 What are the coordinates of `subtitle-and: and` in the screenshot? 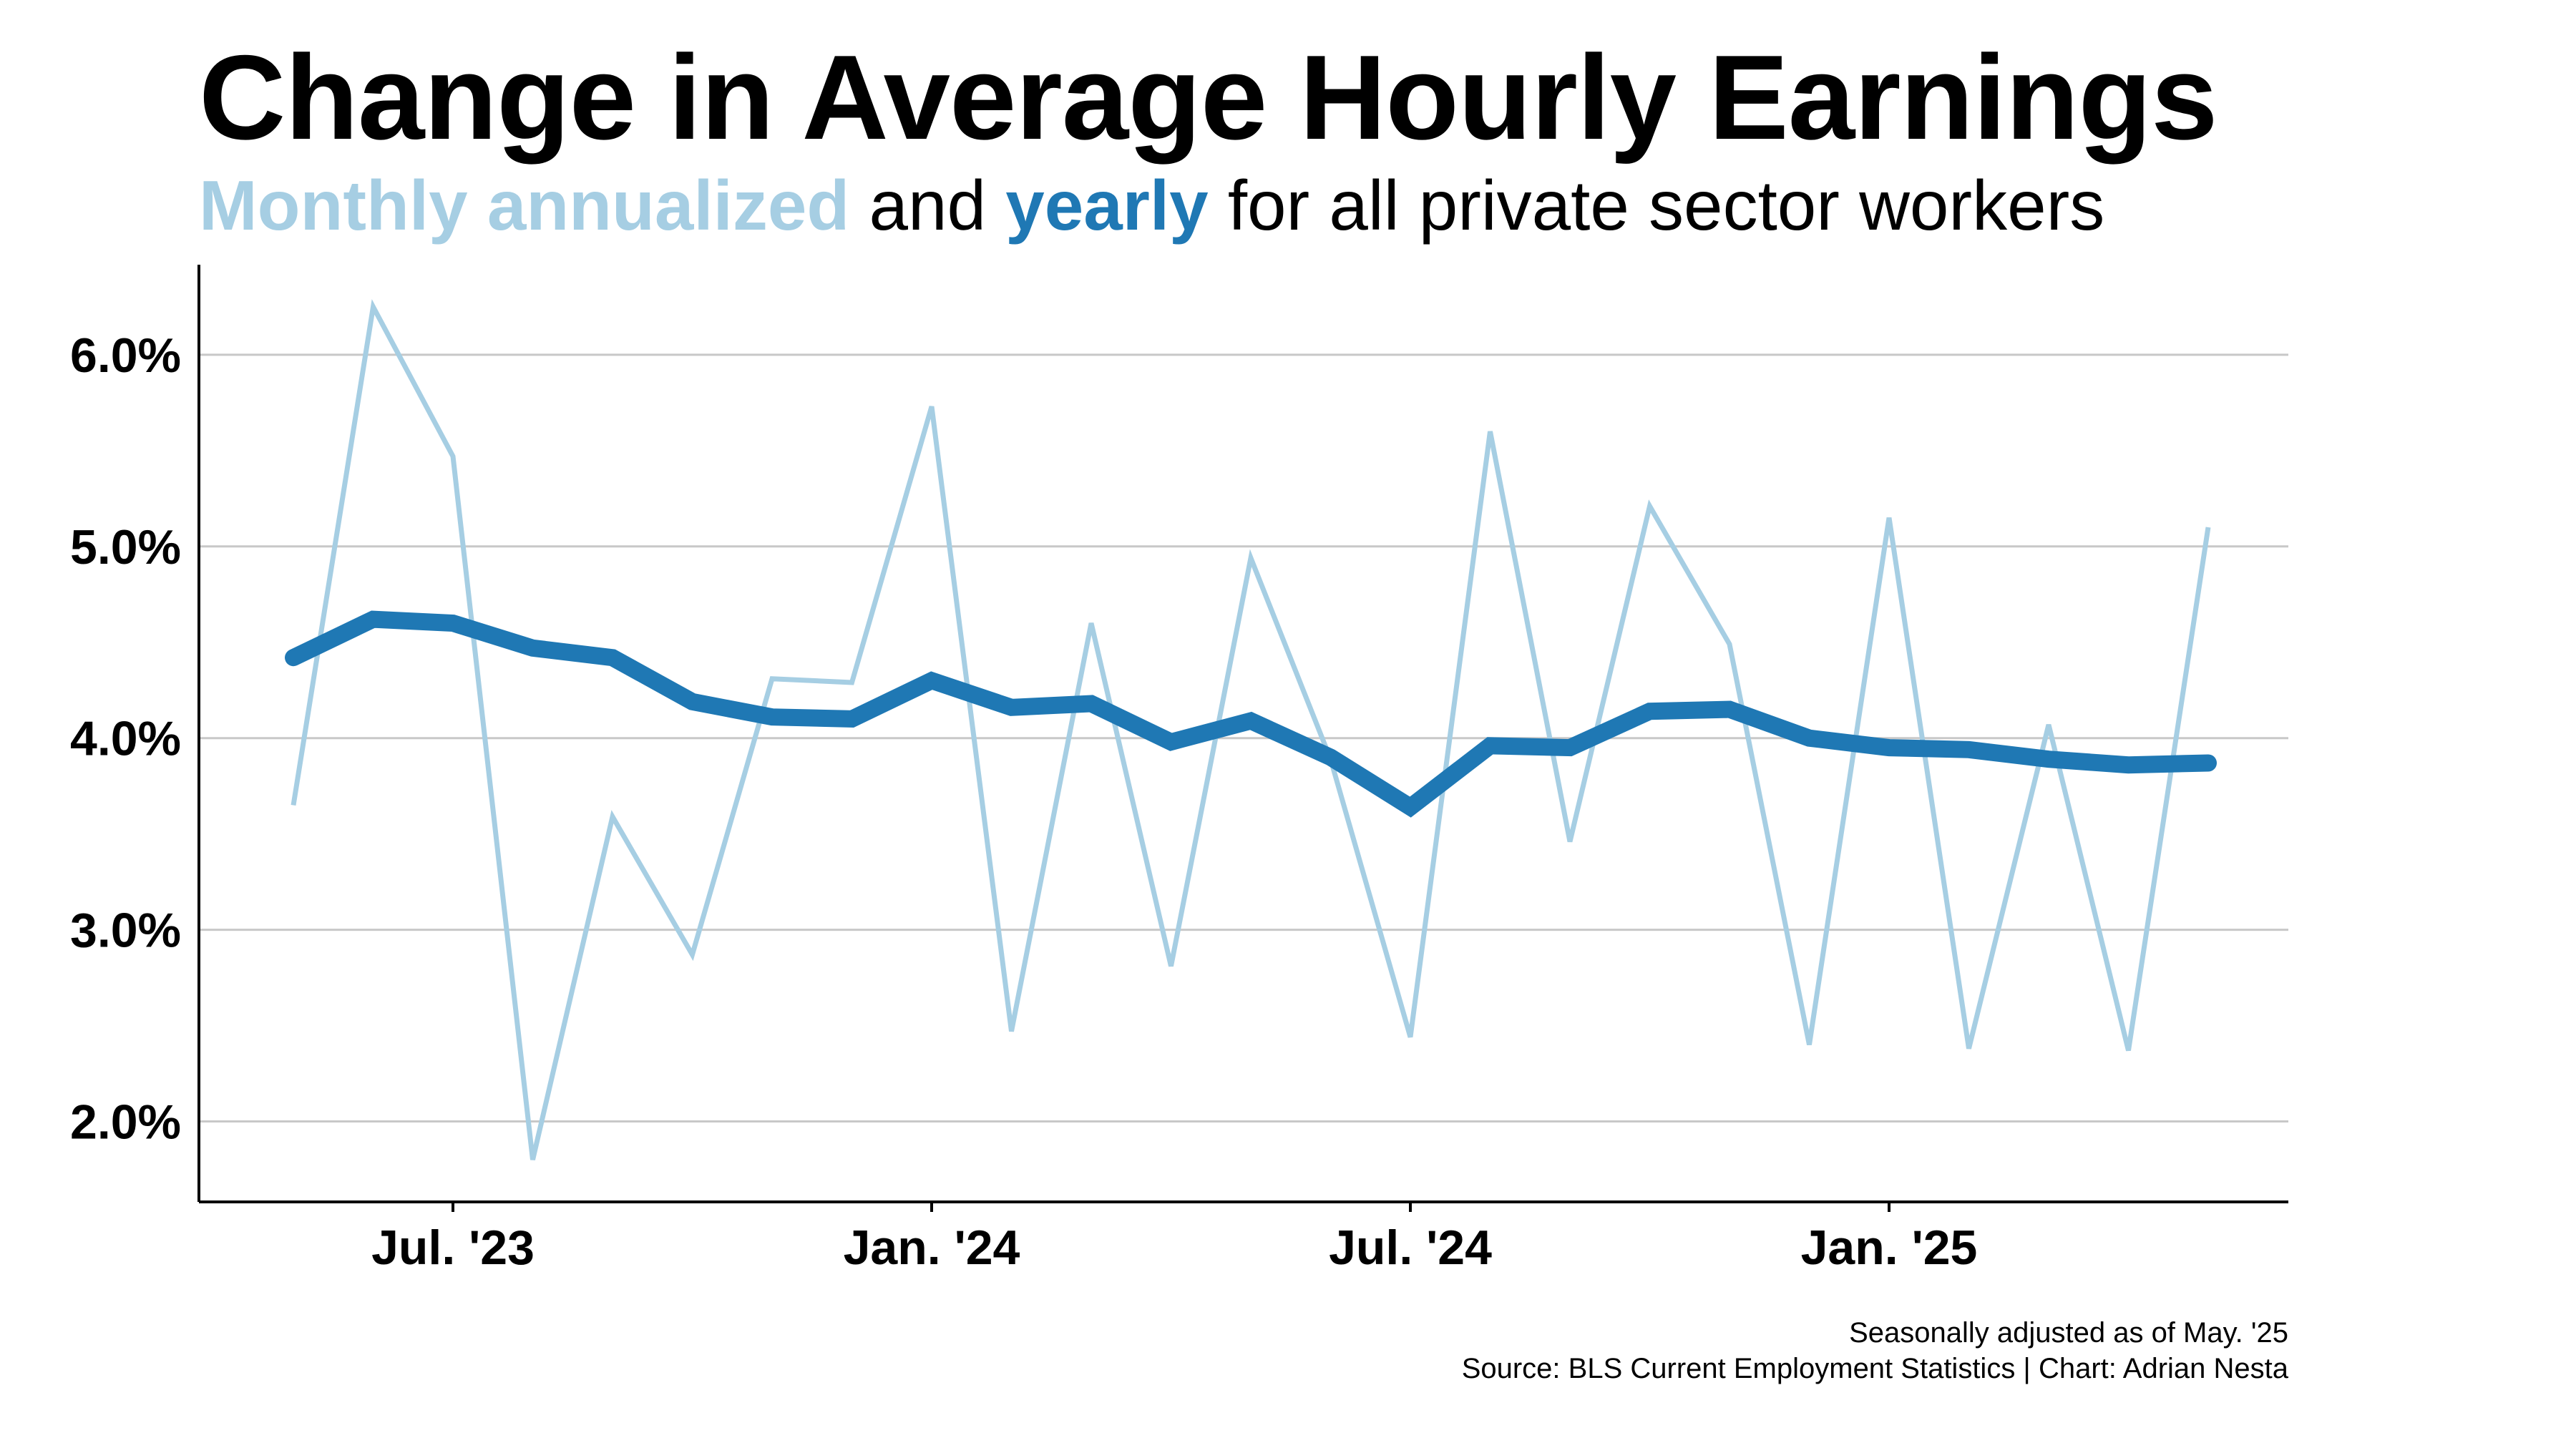 It's located at (928, 205).